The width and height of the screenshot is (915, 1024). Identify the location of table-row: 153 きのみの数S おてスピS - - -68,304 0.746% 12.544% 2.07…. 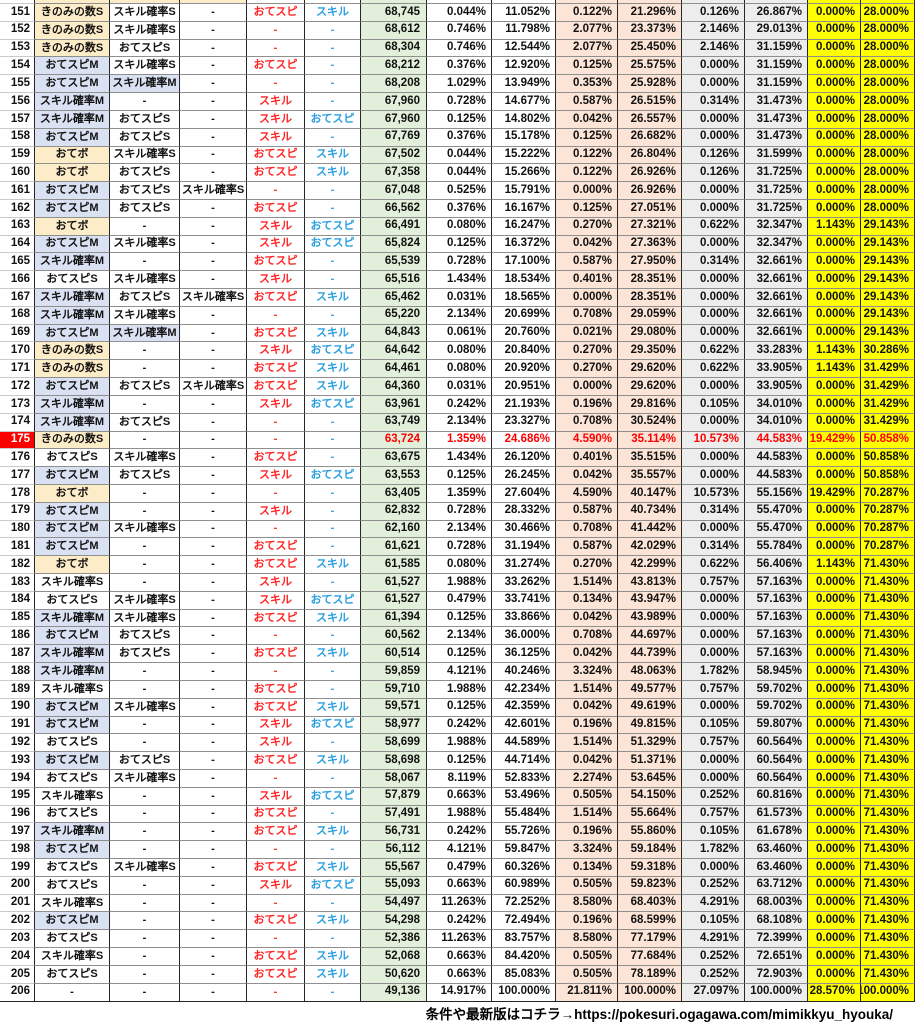
(457, 48).